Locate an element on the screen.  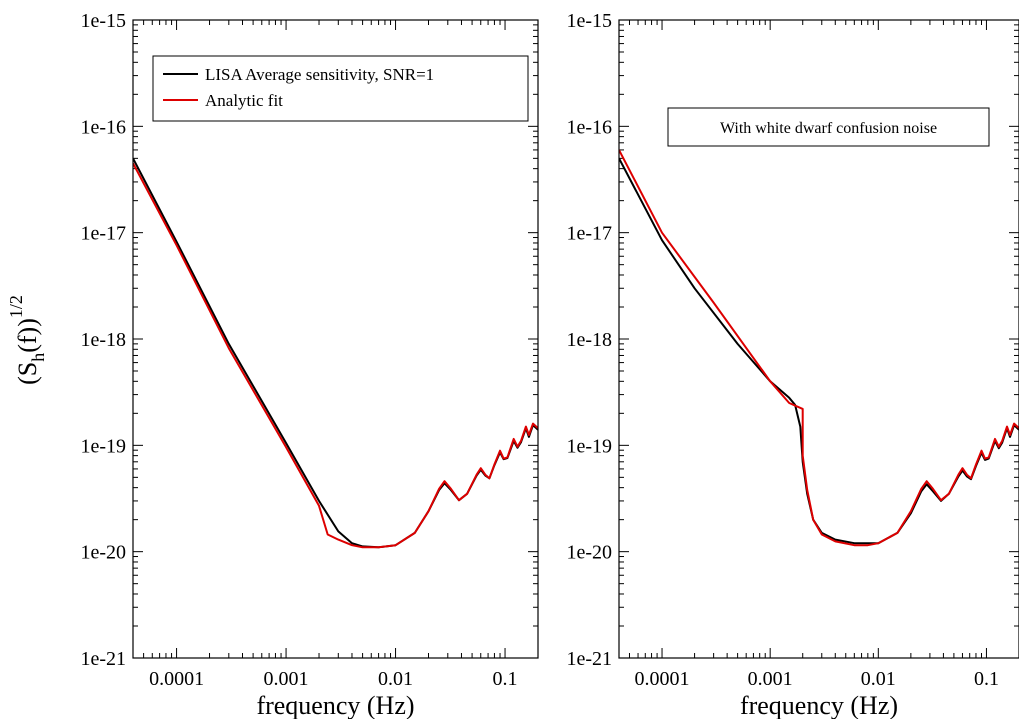
y-axis-title-subscript: h is located at coordinates (38, 357).